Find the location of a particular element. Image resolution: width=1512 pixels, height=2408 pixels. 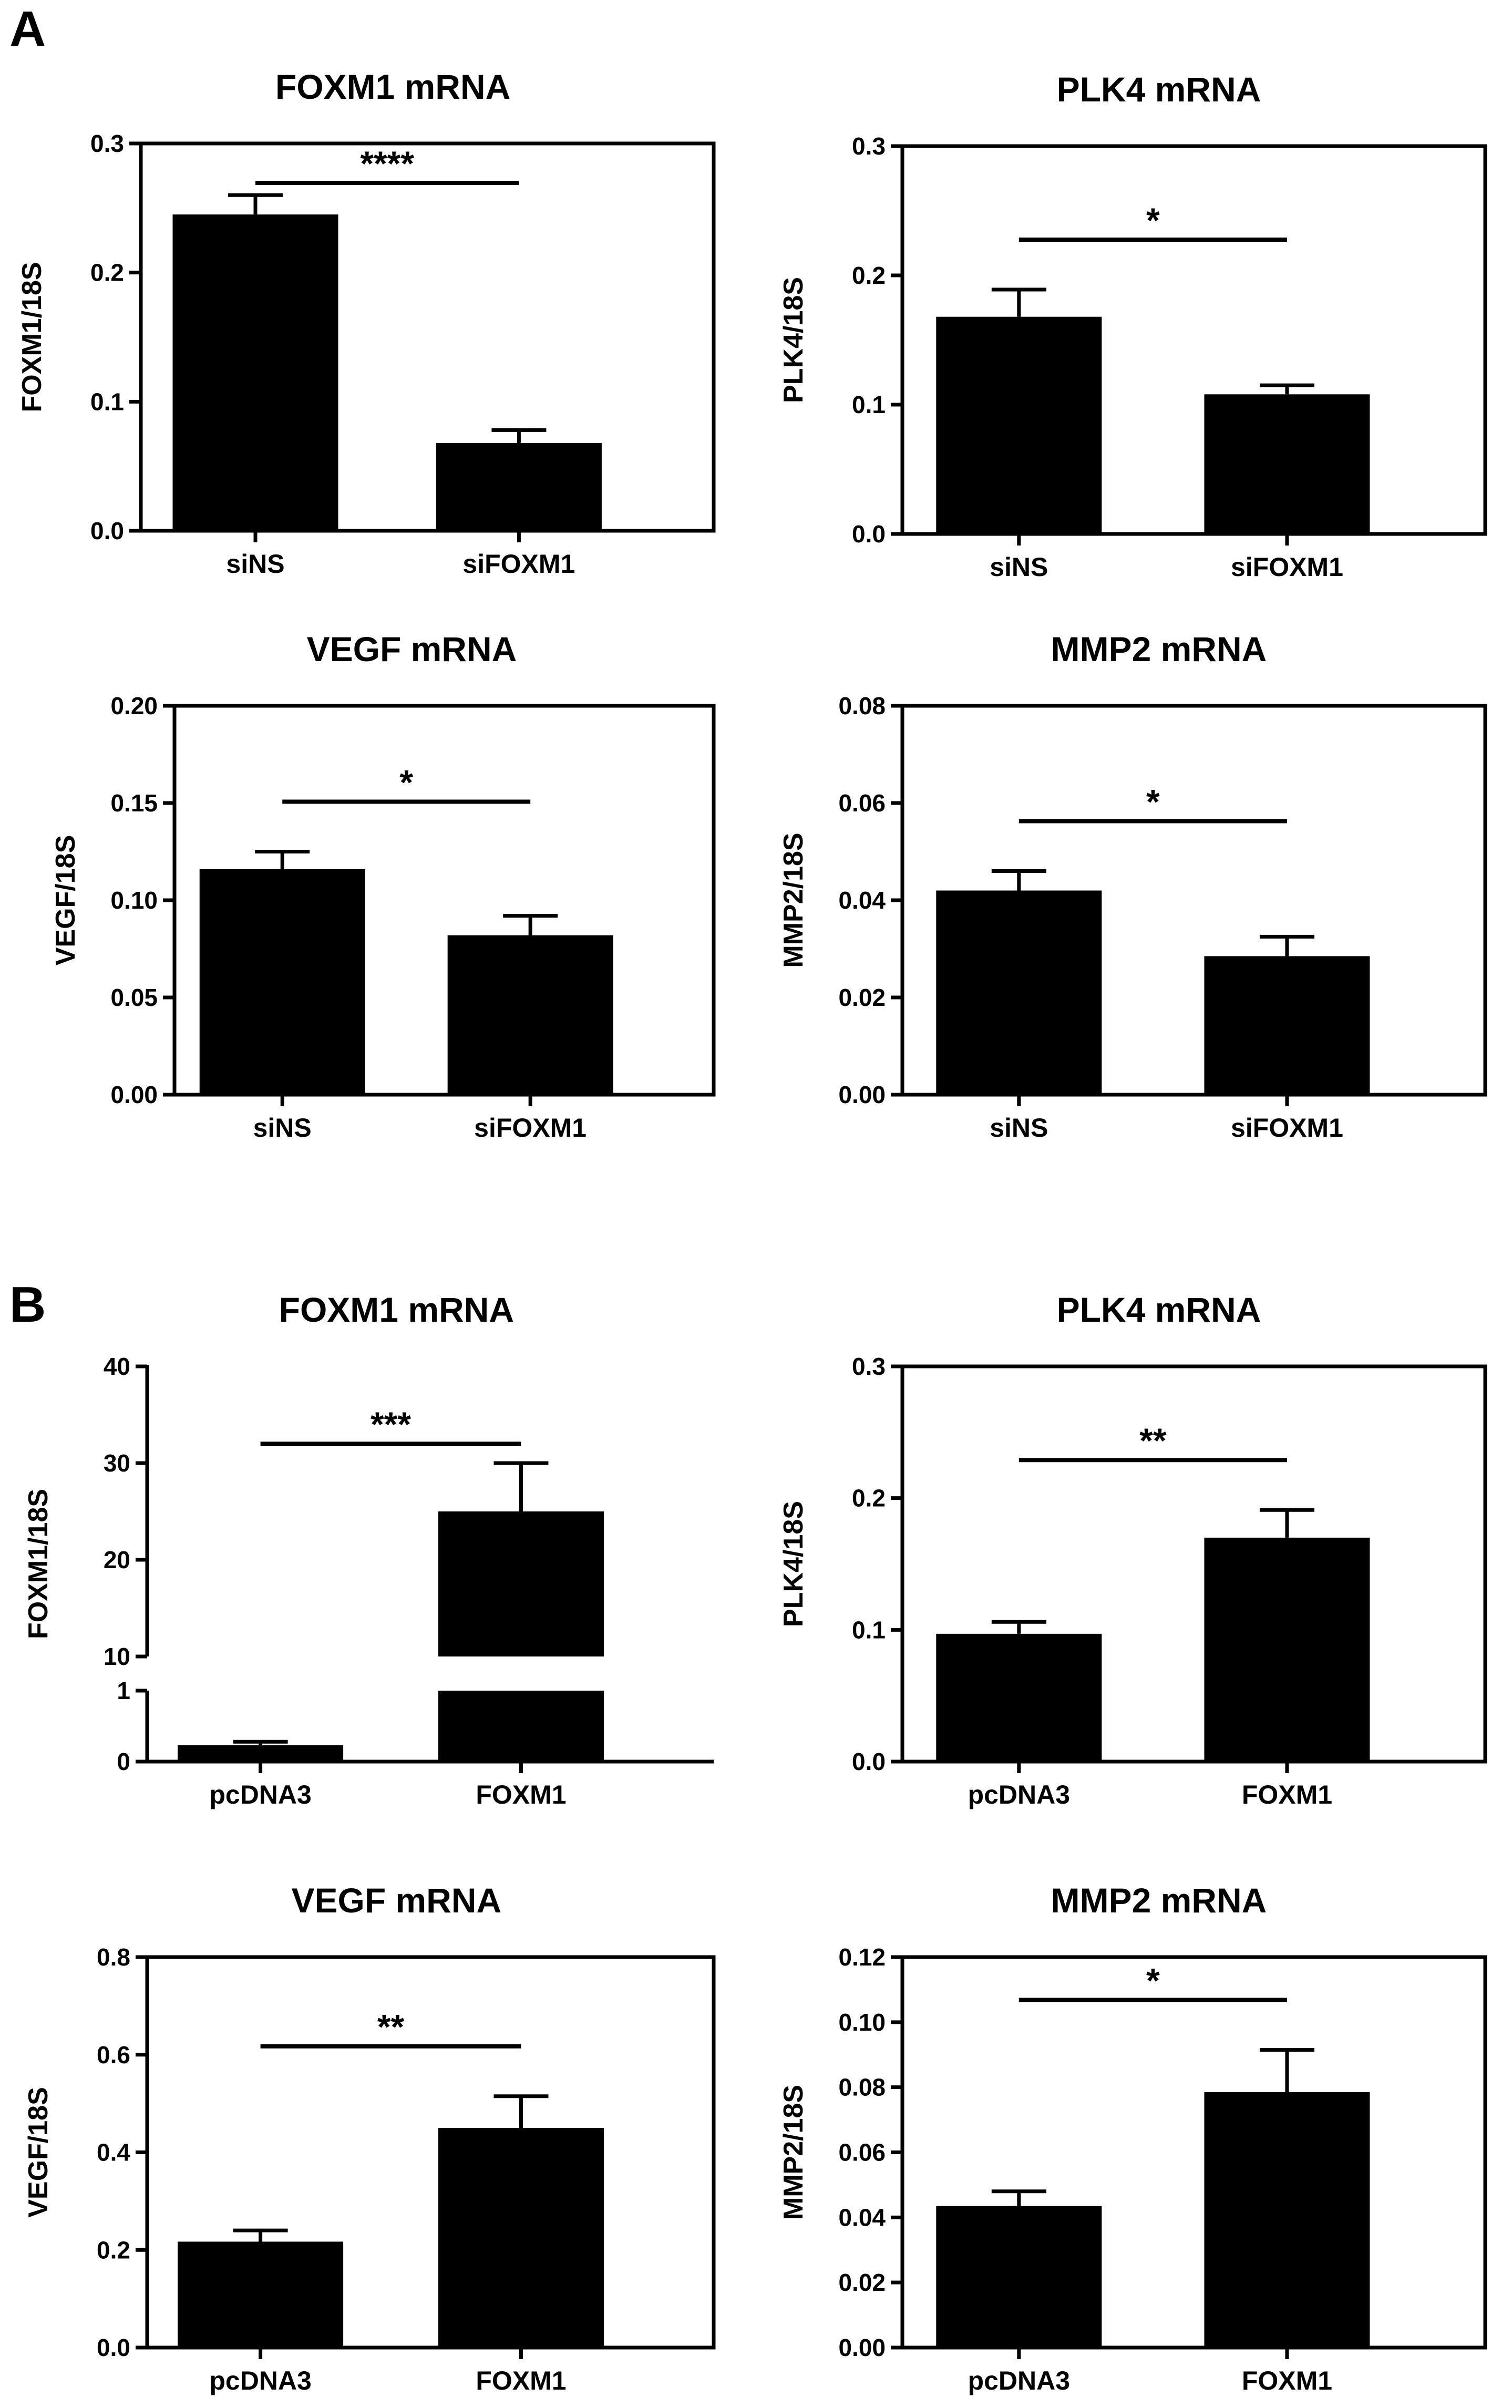

y-tick-label: 0.12 is located at coordinates (862, 1957).